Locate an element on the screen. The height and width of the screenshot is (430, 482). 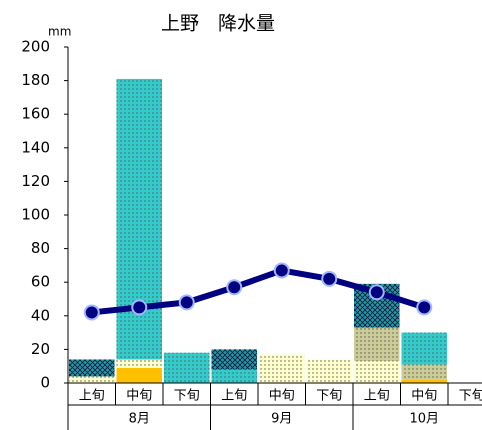
y-tick-label: 80 is located at coordinates (40, 248).